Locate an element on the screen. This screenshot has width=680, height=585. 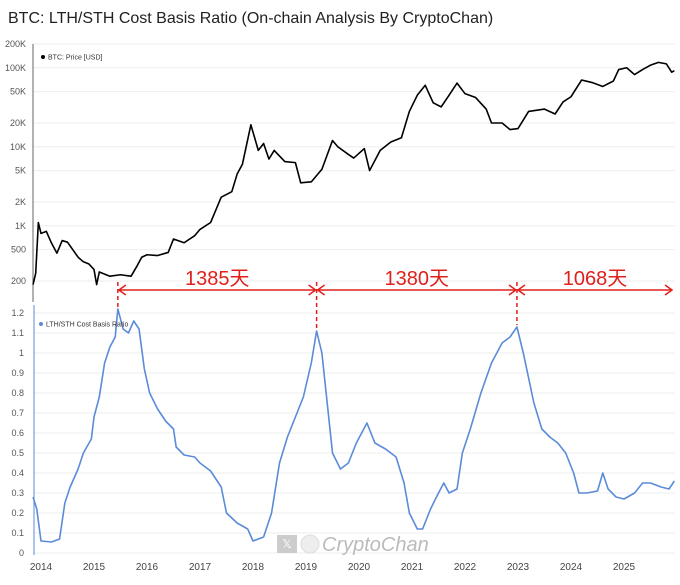
y-tick-label: 0.9 is located at coordinates (17, 373).